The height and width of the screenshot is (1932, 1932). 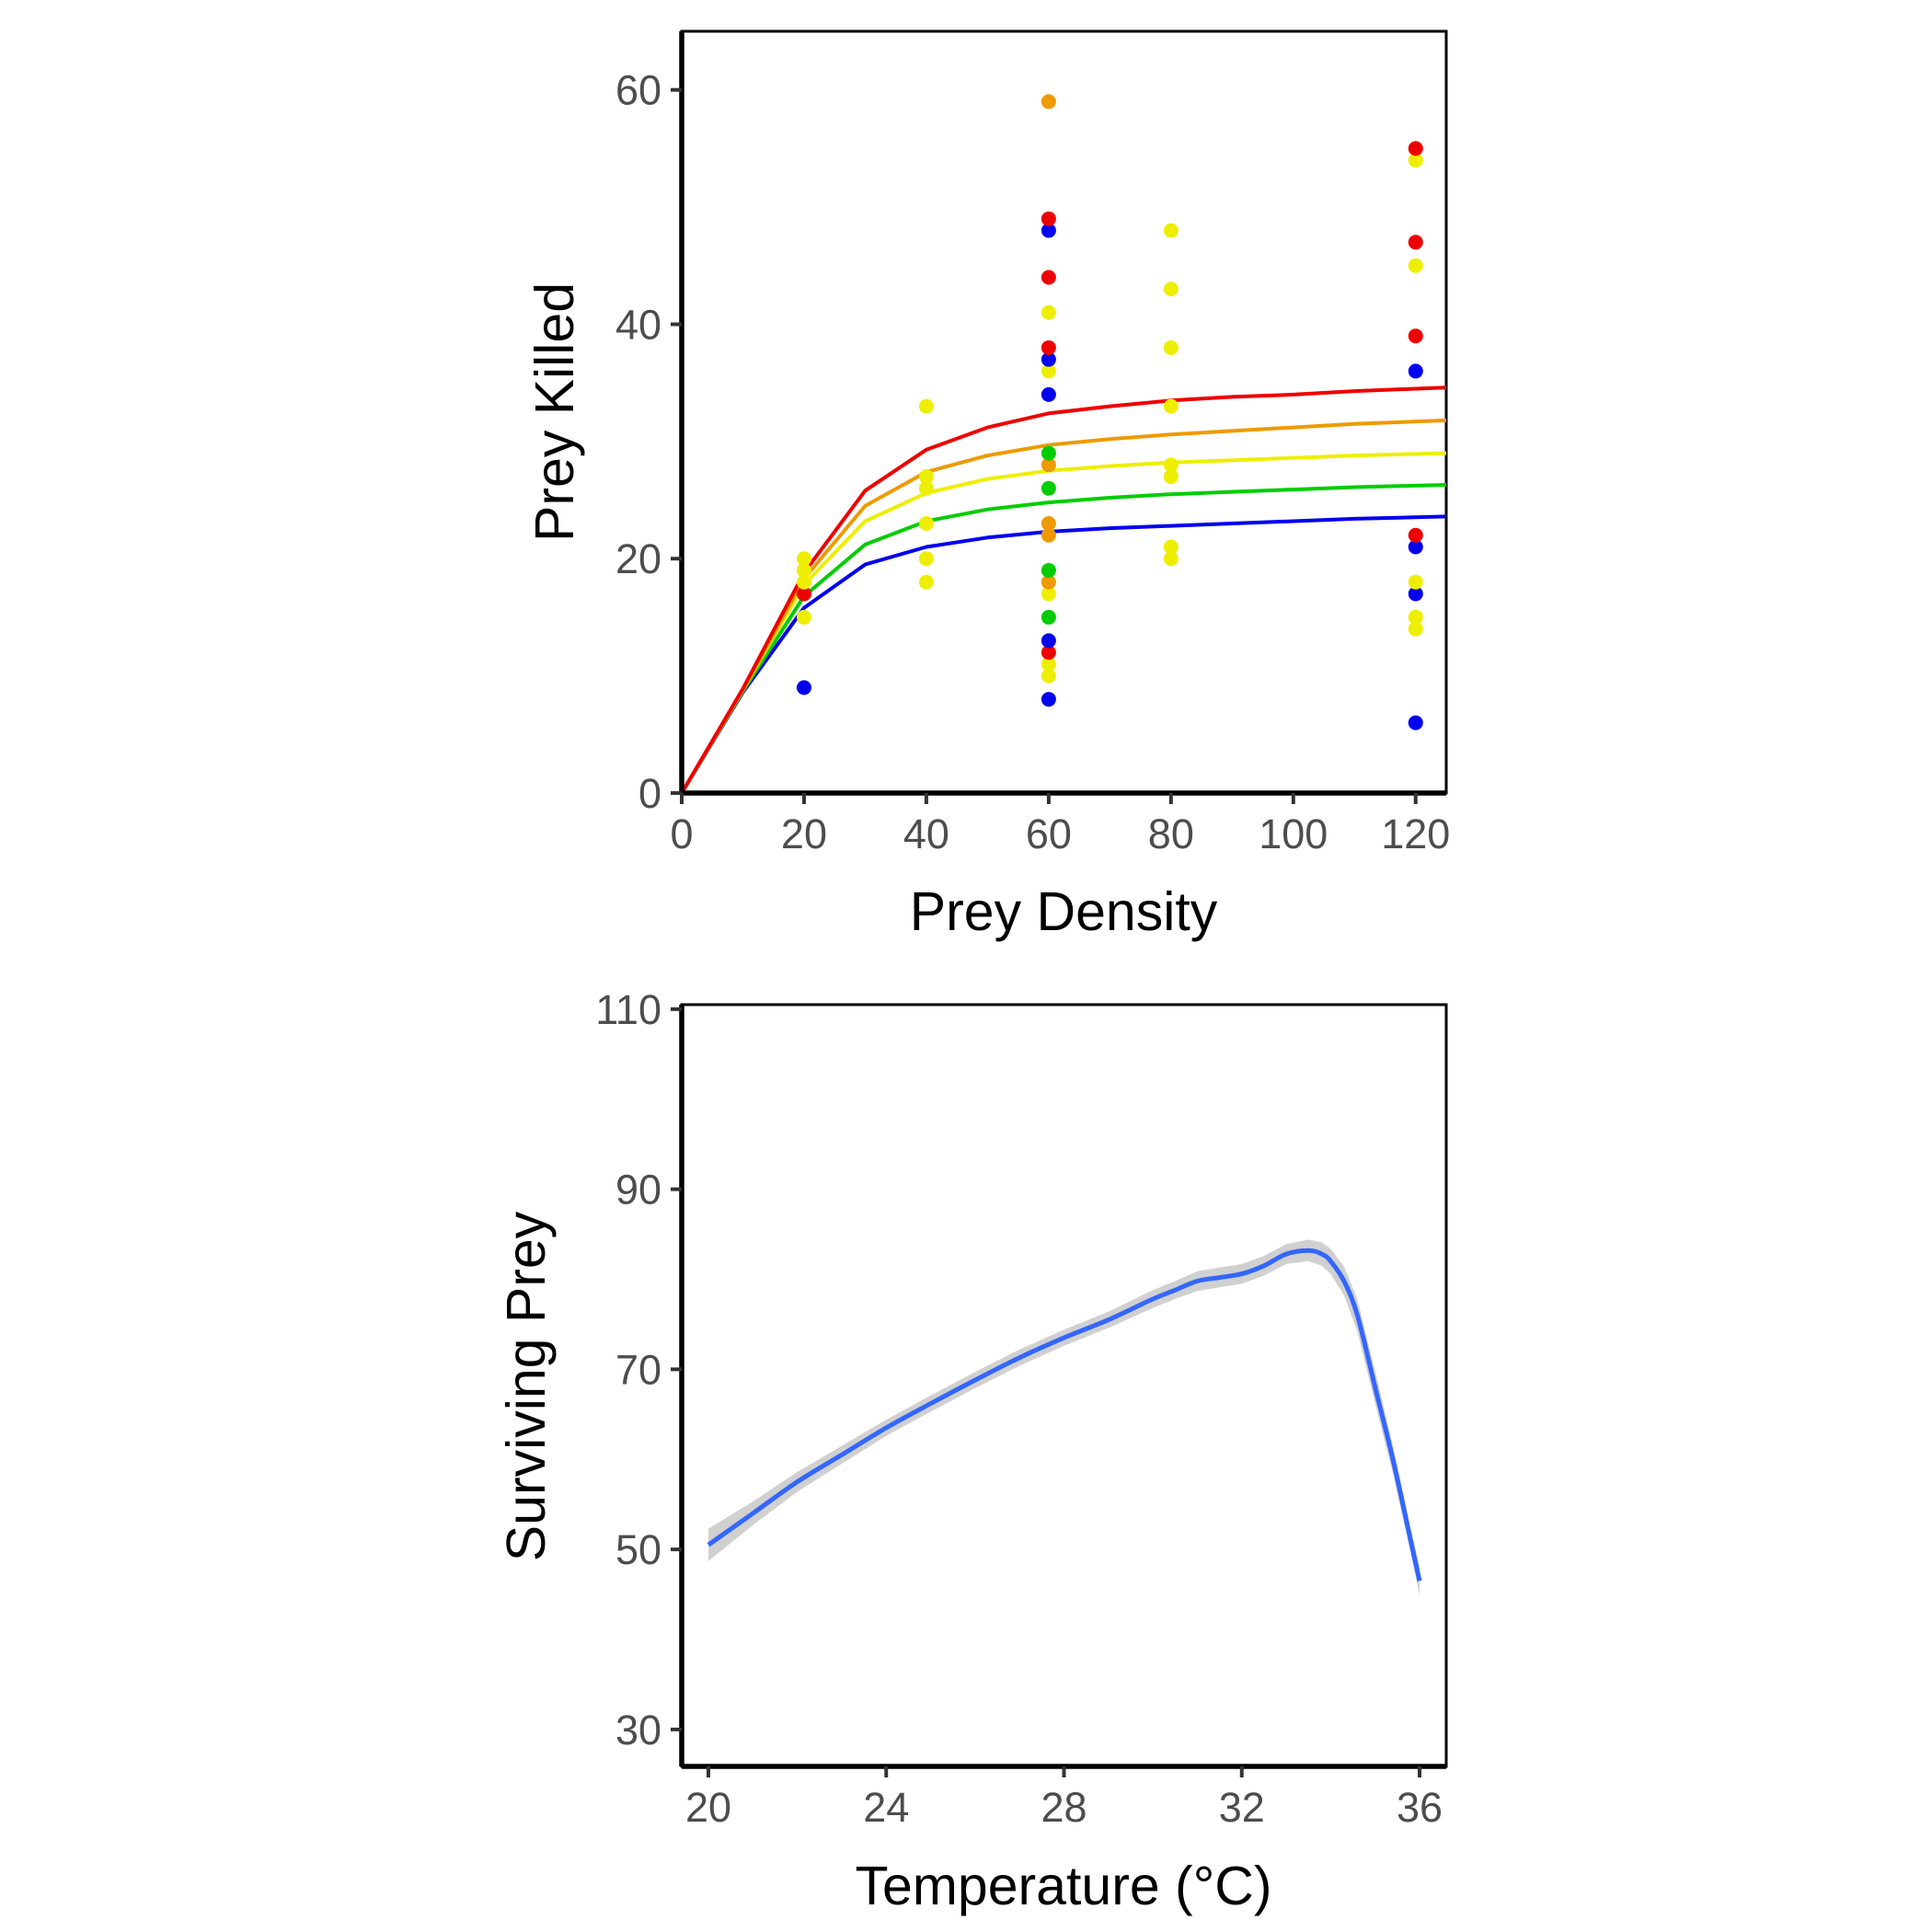 I want to click on x-tick-label: 80, so click(x=1171, y=834).